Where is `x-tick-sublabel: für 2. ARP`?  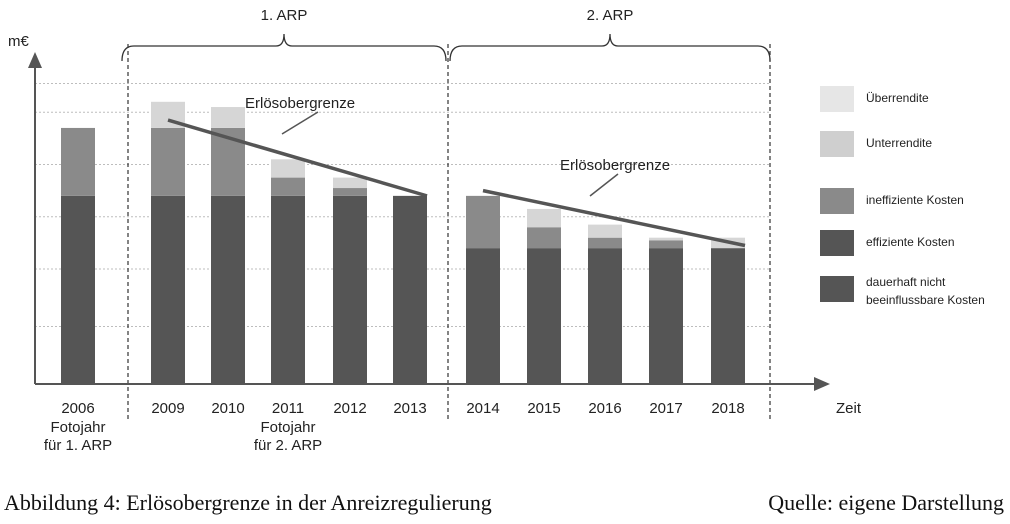 x-tick-sublabel: für 2. ARP is located at coordinates (288, 445).